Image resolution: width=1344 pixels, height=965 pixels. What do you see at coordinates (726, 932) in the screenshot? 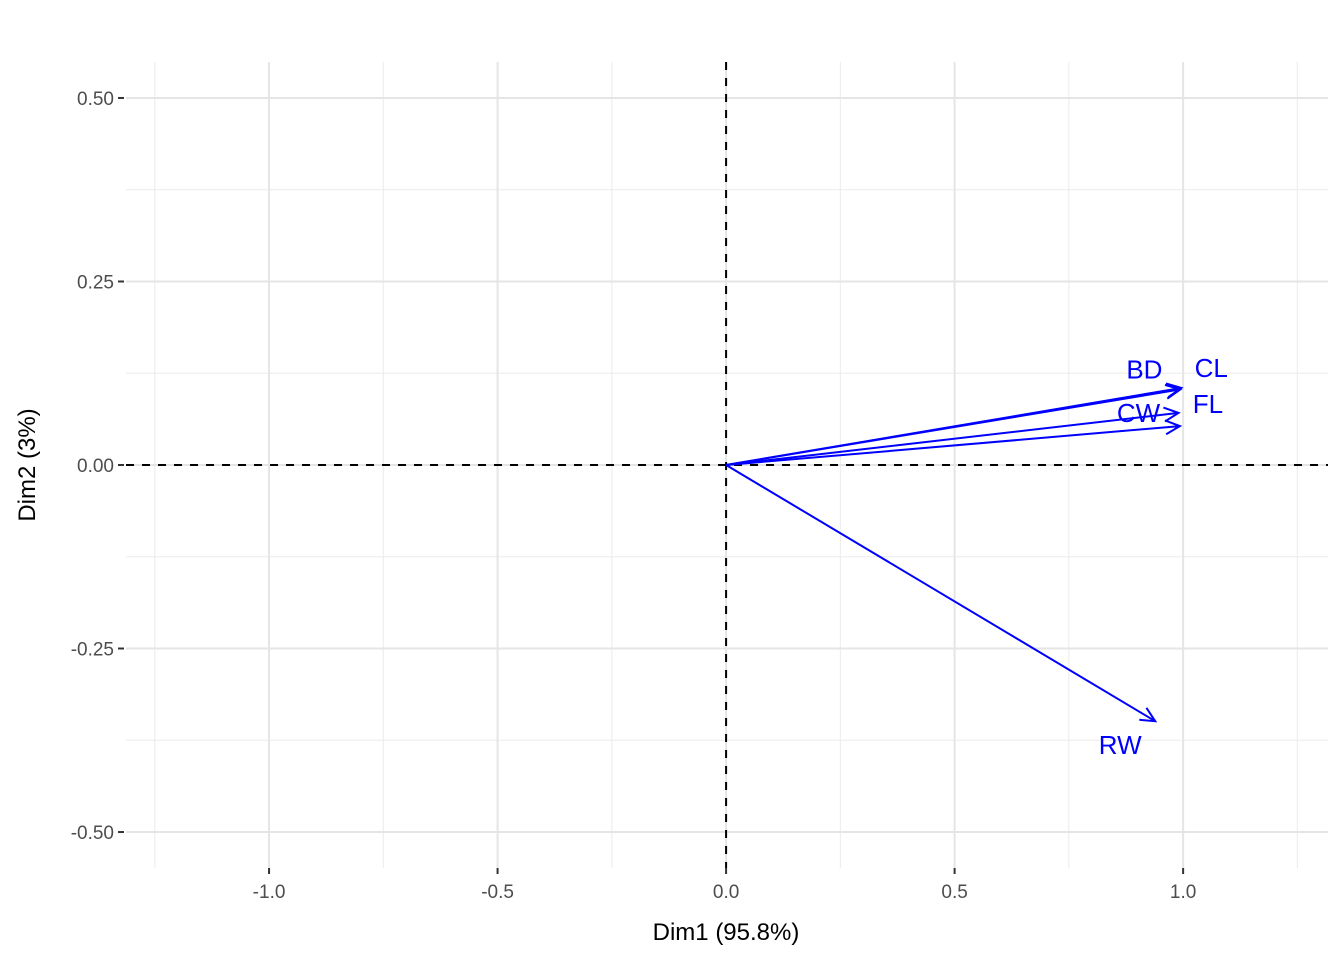
I see `x-axis-label: Dim1 (95.8%)` at bounding box center [726, 932].